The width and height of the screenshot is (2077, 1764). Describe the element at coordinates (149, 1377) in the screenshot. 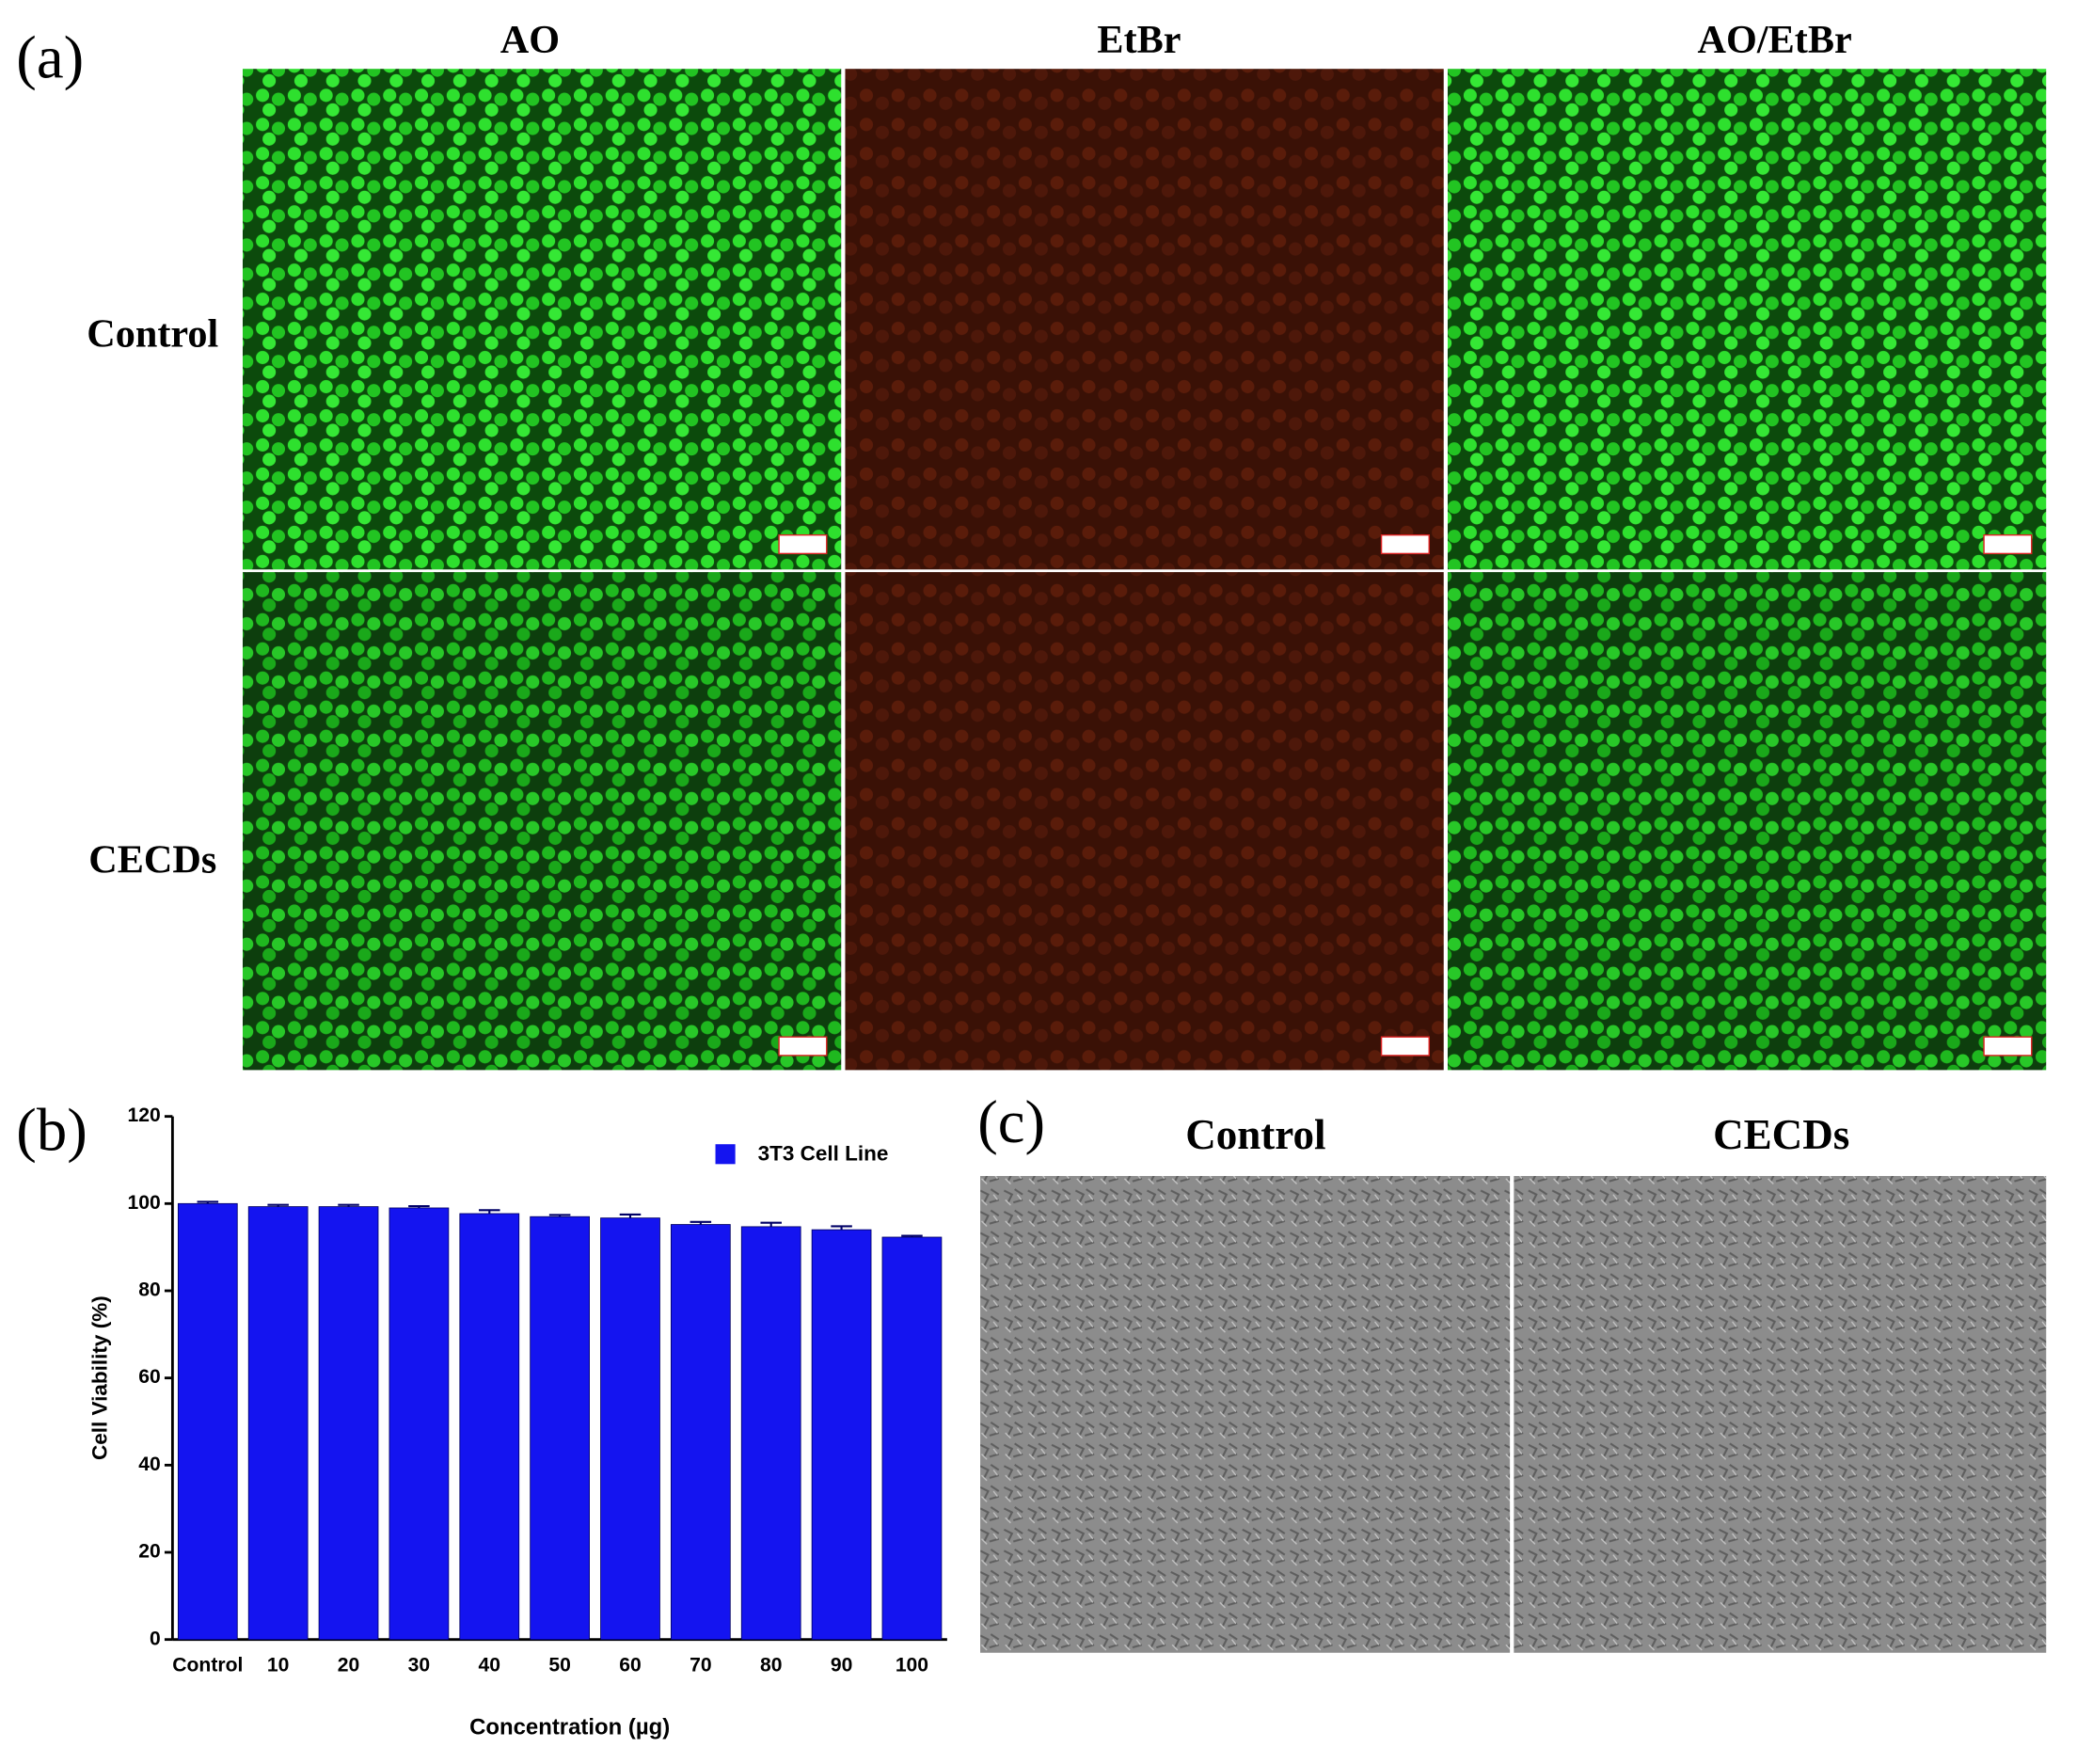

I see `y-tick-label: 60` at that location.